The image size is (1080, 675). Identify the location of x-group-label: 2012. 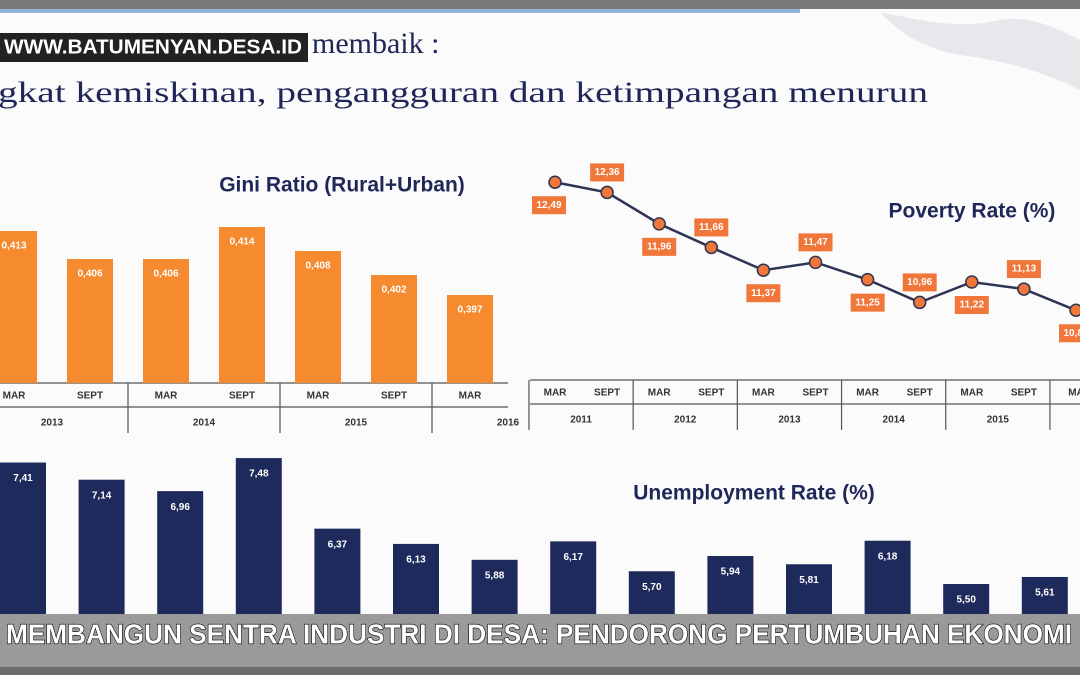
(685, 420).